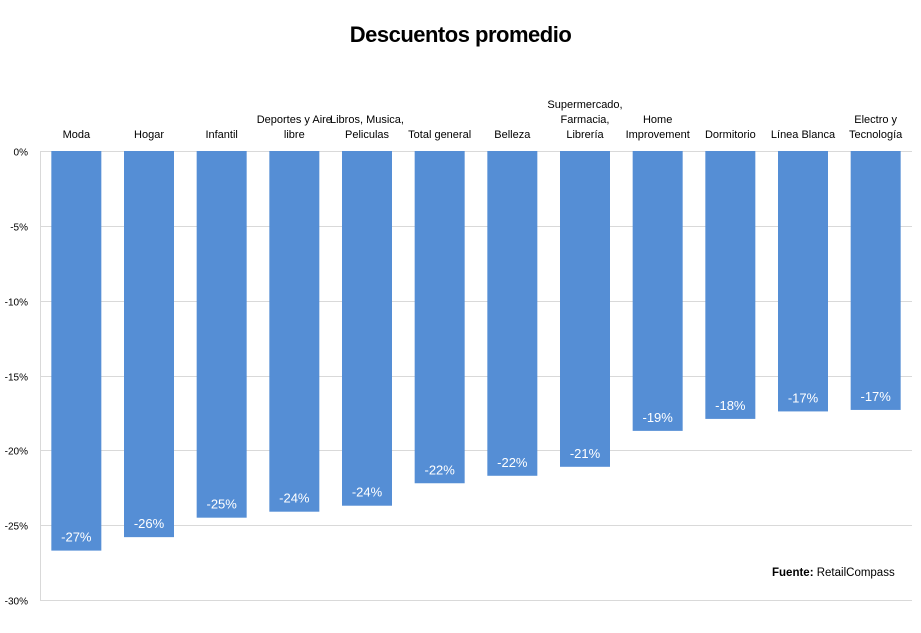 The width and height of the screenshot is (921, 633). I want to click on y-tick-label: -15%, so click(16, 378).